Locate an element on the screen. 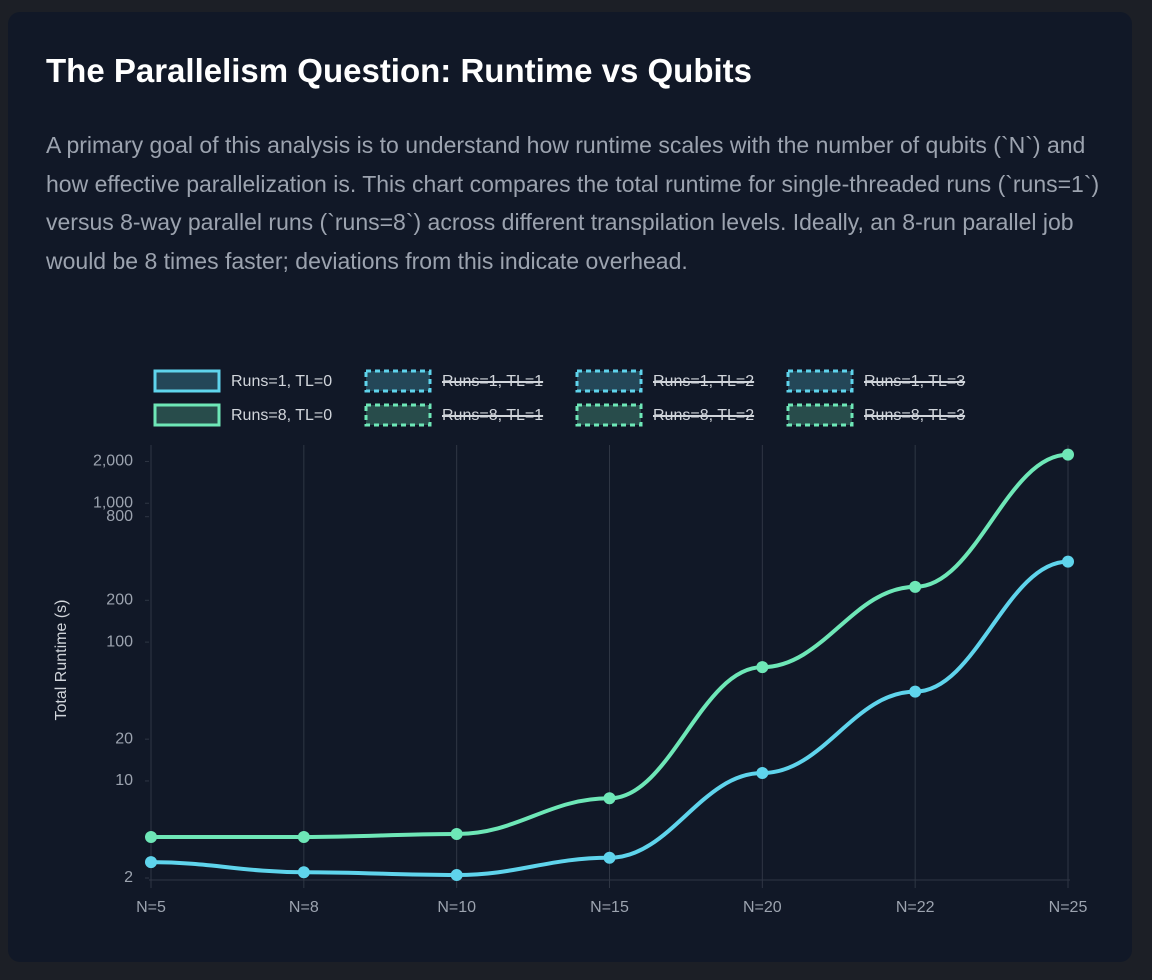 The height and width of the screenshot is (980, 1152). y-axis-label: Total Runtime (s) is located at coordinates (61, 660).